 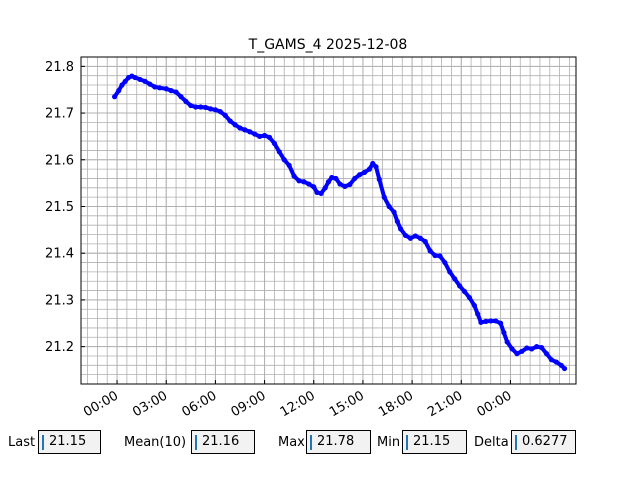 What do you see at coordinates (543, 442) in the screenshot?
I see `stat-field-delta: 0.6277` at bounding box center [543, 442].